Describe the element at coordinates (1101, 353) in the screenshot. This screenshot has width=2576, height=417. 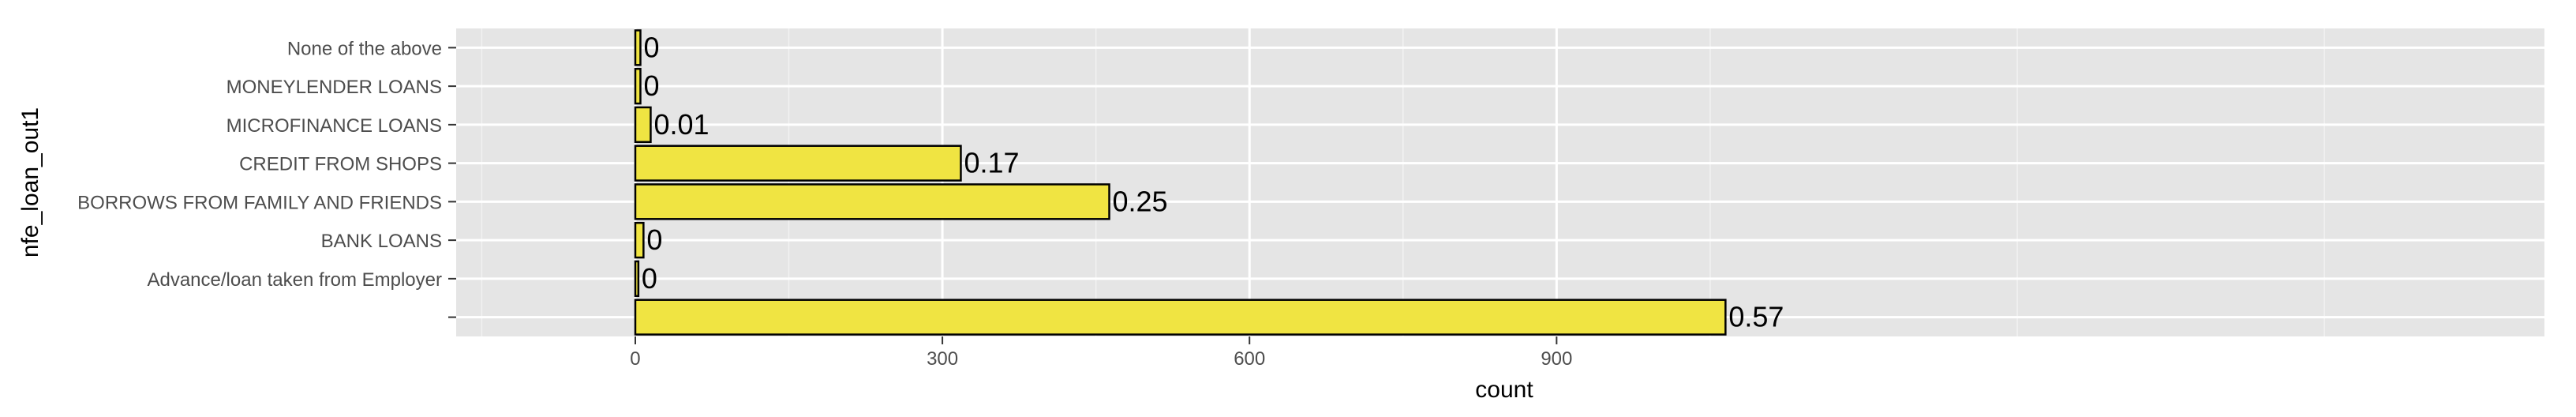
I see `x-axis: 0 300 600 900` at that location.